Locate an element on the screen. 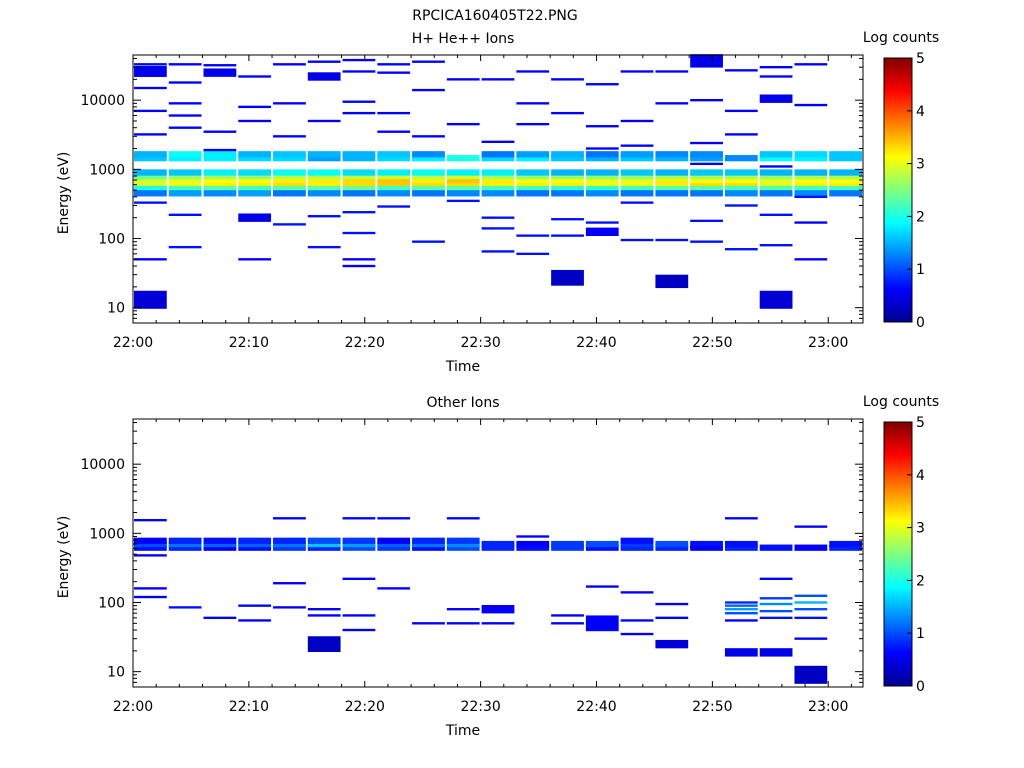 The height and width of the screenshot is (768, 1024). x-tick-label: 22:10 is located at coordinates (249, 707).